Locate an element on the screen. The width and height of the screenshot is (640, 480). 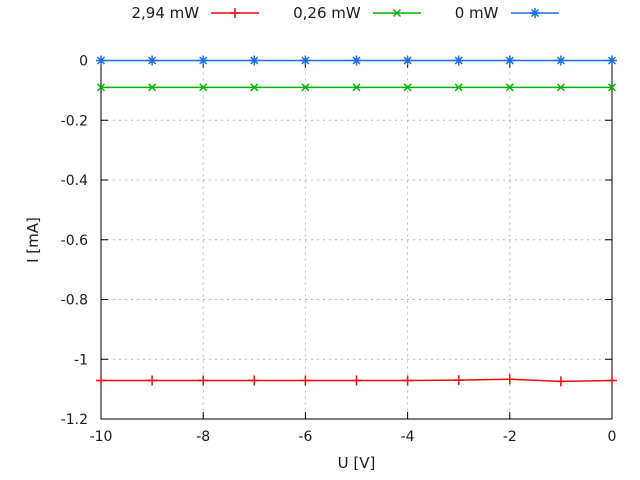
legend-sample-cross-icon is located at coordinates (396, 13).